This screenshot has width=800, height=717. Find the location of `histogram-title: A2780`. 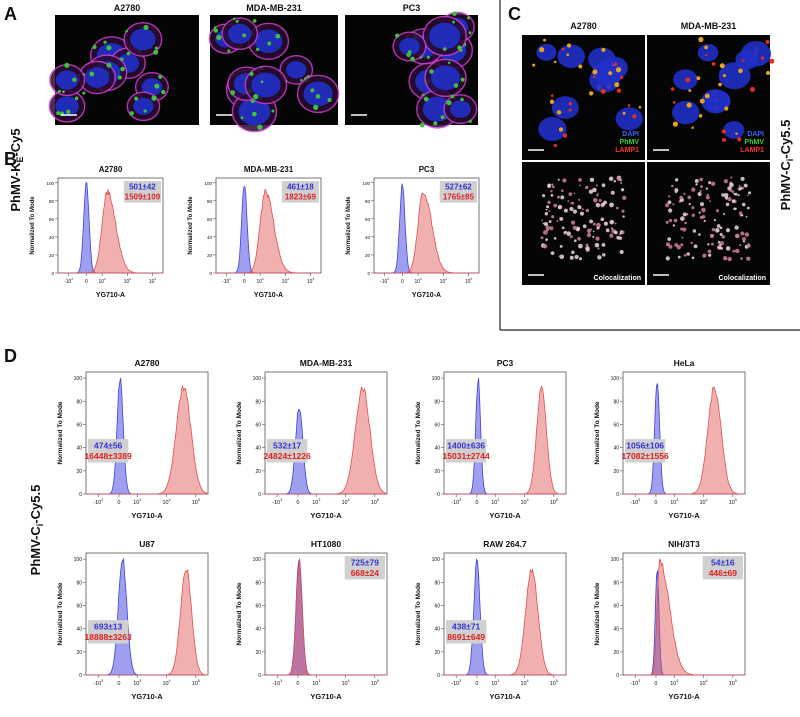

histogram-title: A2780 is located at coordinates (146, 363).